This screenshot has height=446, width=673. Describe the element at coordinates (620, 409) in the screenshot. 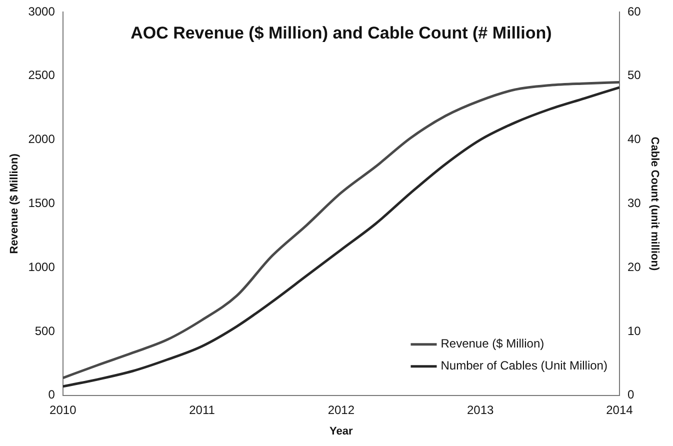

I see `x-tick-label: 2014` at that location.